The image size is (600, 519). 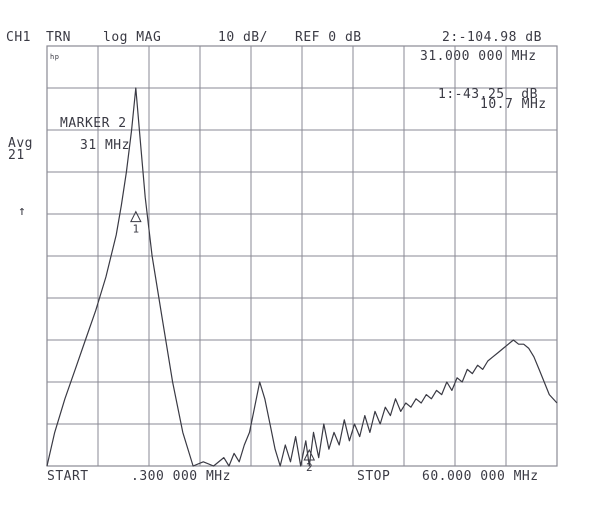 What do you see at coordinates (513, 104) in the screenshot?
I see `marker1-frequency: 10.7 MHz` at bounding box center [513, 104].